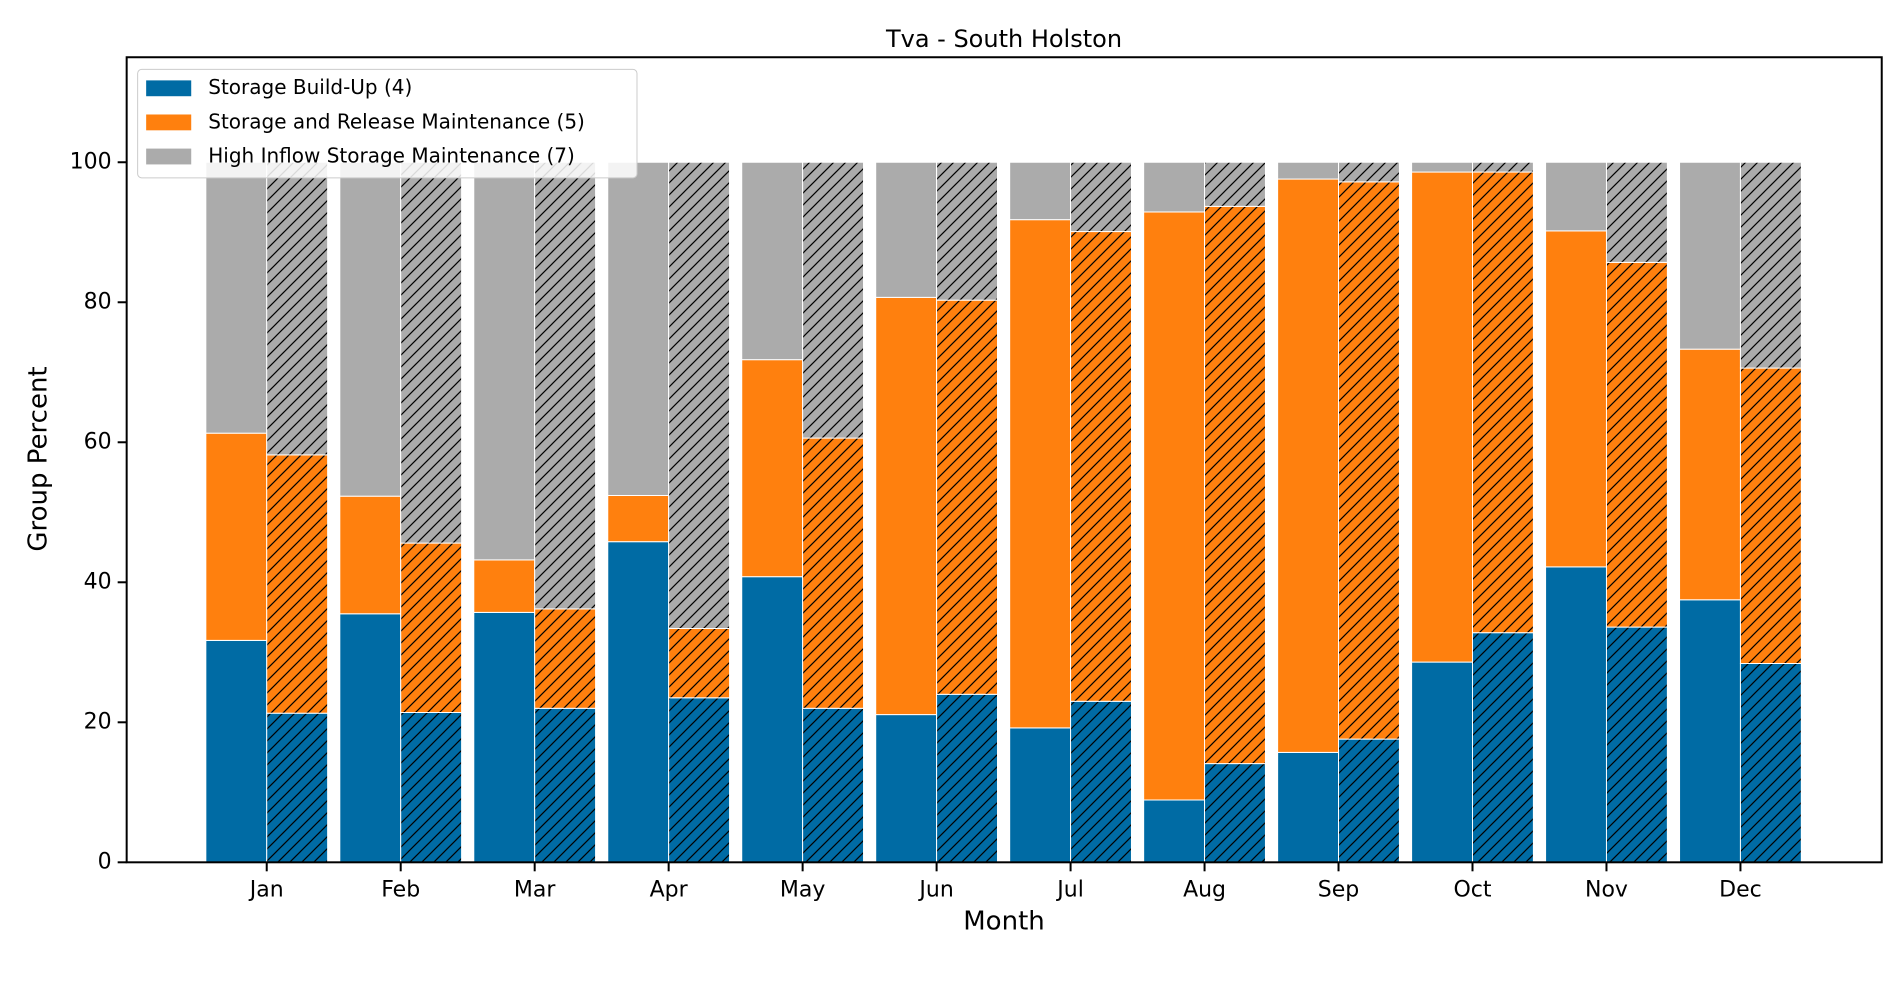 This screenshot has width=1900, height=1000. I want to click on x-tick-label: Jan, so click(266, 889).